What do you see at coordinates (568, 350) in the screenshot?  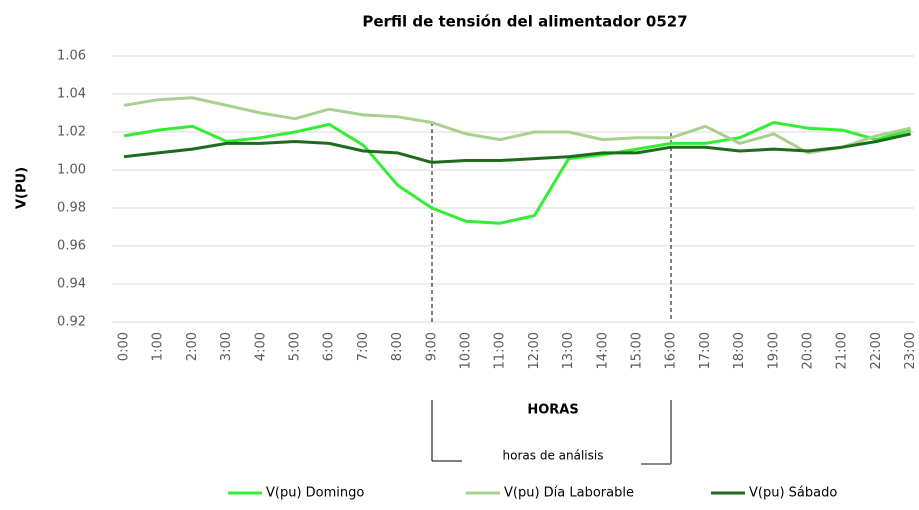 I see `x-tick-label: 13:00` at bounding box center [568, 350].